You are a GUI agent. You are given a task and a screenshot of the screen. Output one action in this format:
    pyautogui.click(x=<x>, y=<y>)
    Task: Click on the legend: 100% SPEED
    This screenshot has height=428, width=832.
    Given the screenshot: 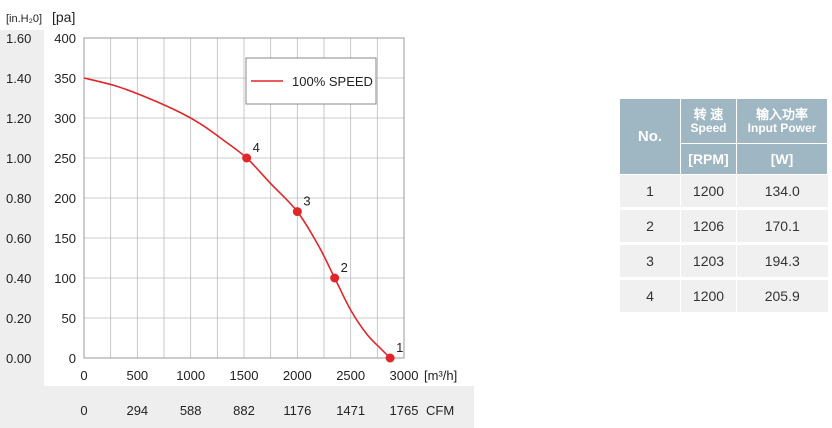 What is the action you would take?
    pyautogui.click(x=311, y=81)
    